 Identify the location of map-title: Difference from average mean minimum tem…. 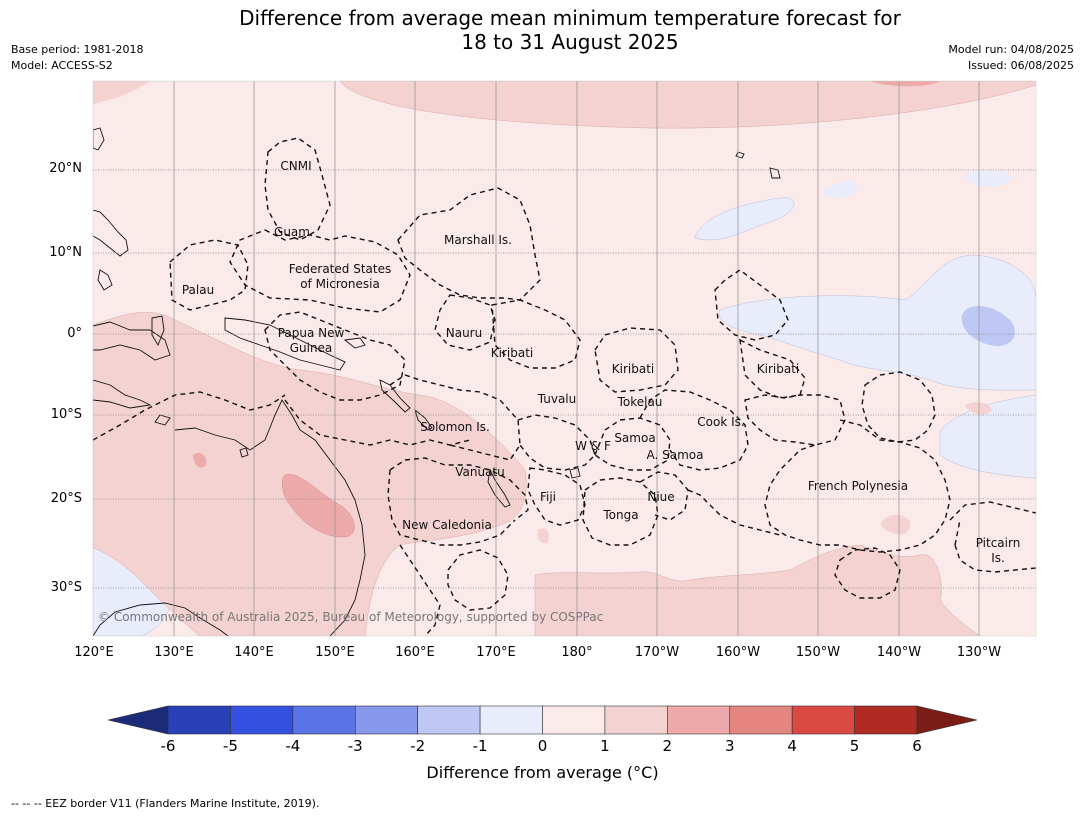
(542, 30).